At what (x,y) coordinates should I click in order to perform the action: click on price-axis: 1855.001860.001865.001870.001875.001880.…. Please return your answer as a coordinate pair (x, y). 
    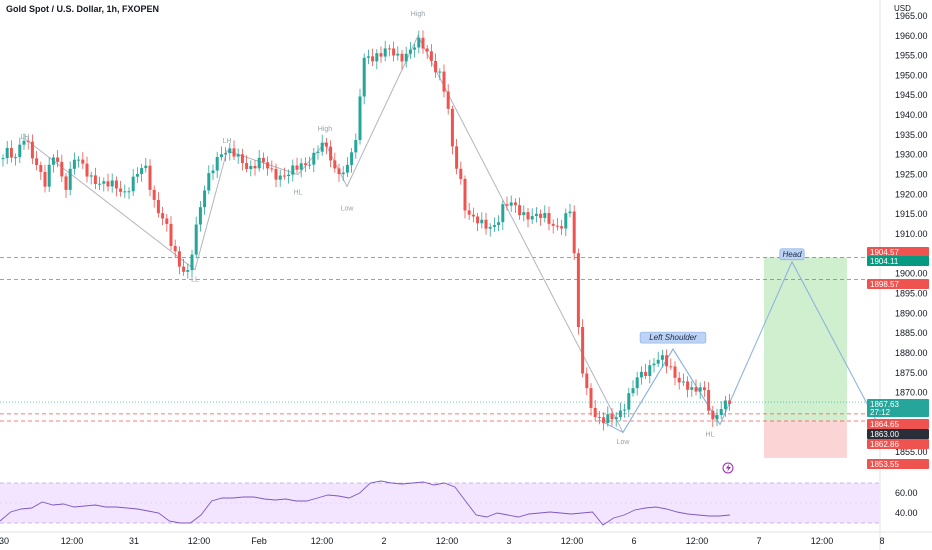
    Looking at the image, I should click on (911, 234).